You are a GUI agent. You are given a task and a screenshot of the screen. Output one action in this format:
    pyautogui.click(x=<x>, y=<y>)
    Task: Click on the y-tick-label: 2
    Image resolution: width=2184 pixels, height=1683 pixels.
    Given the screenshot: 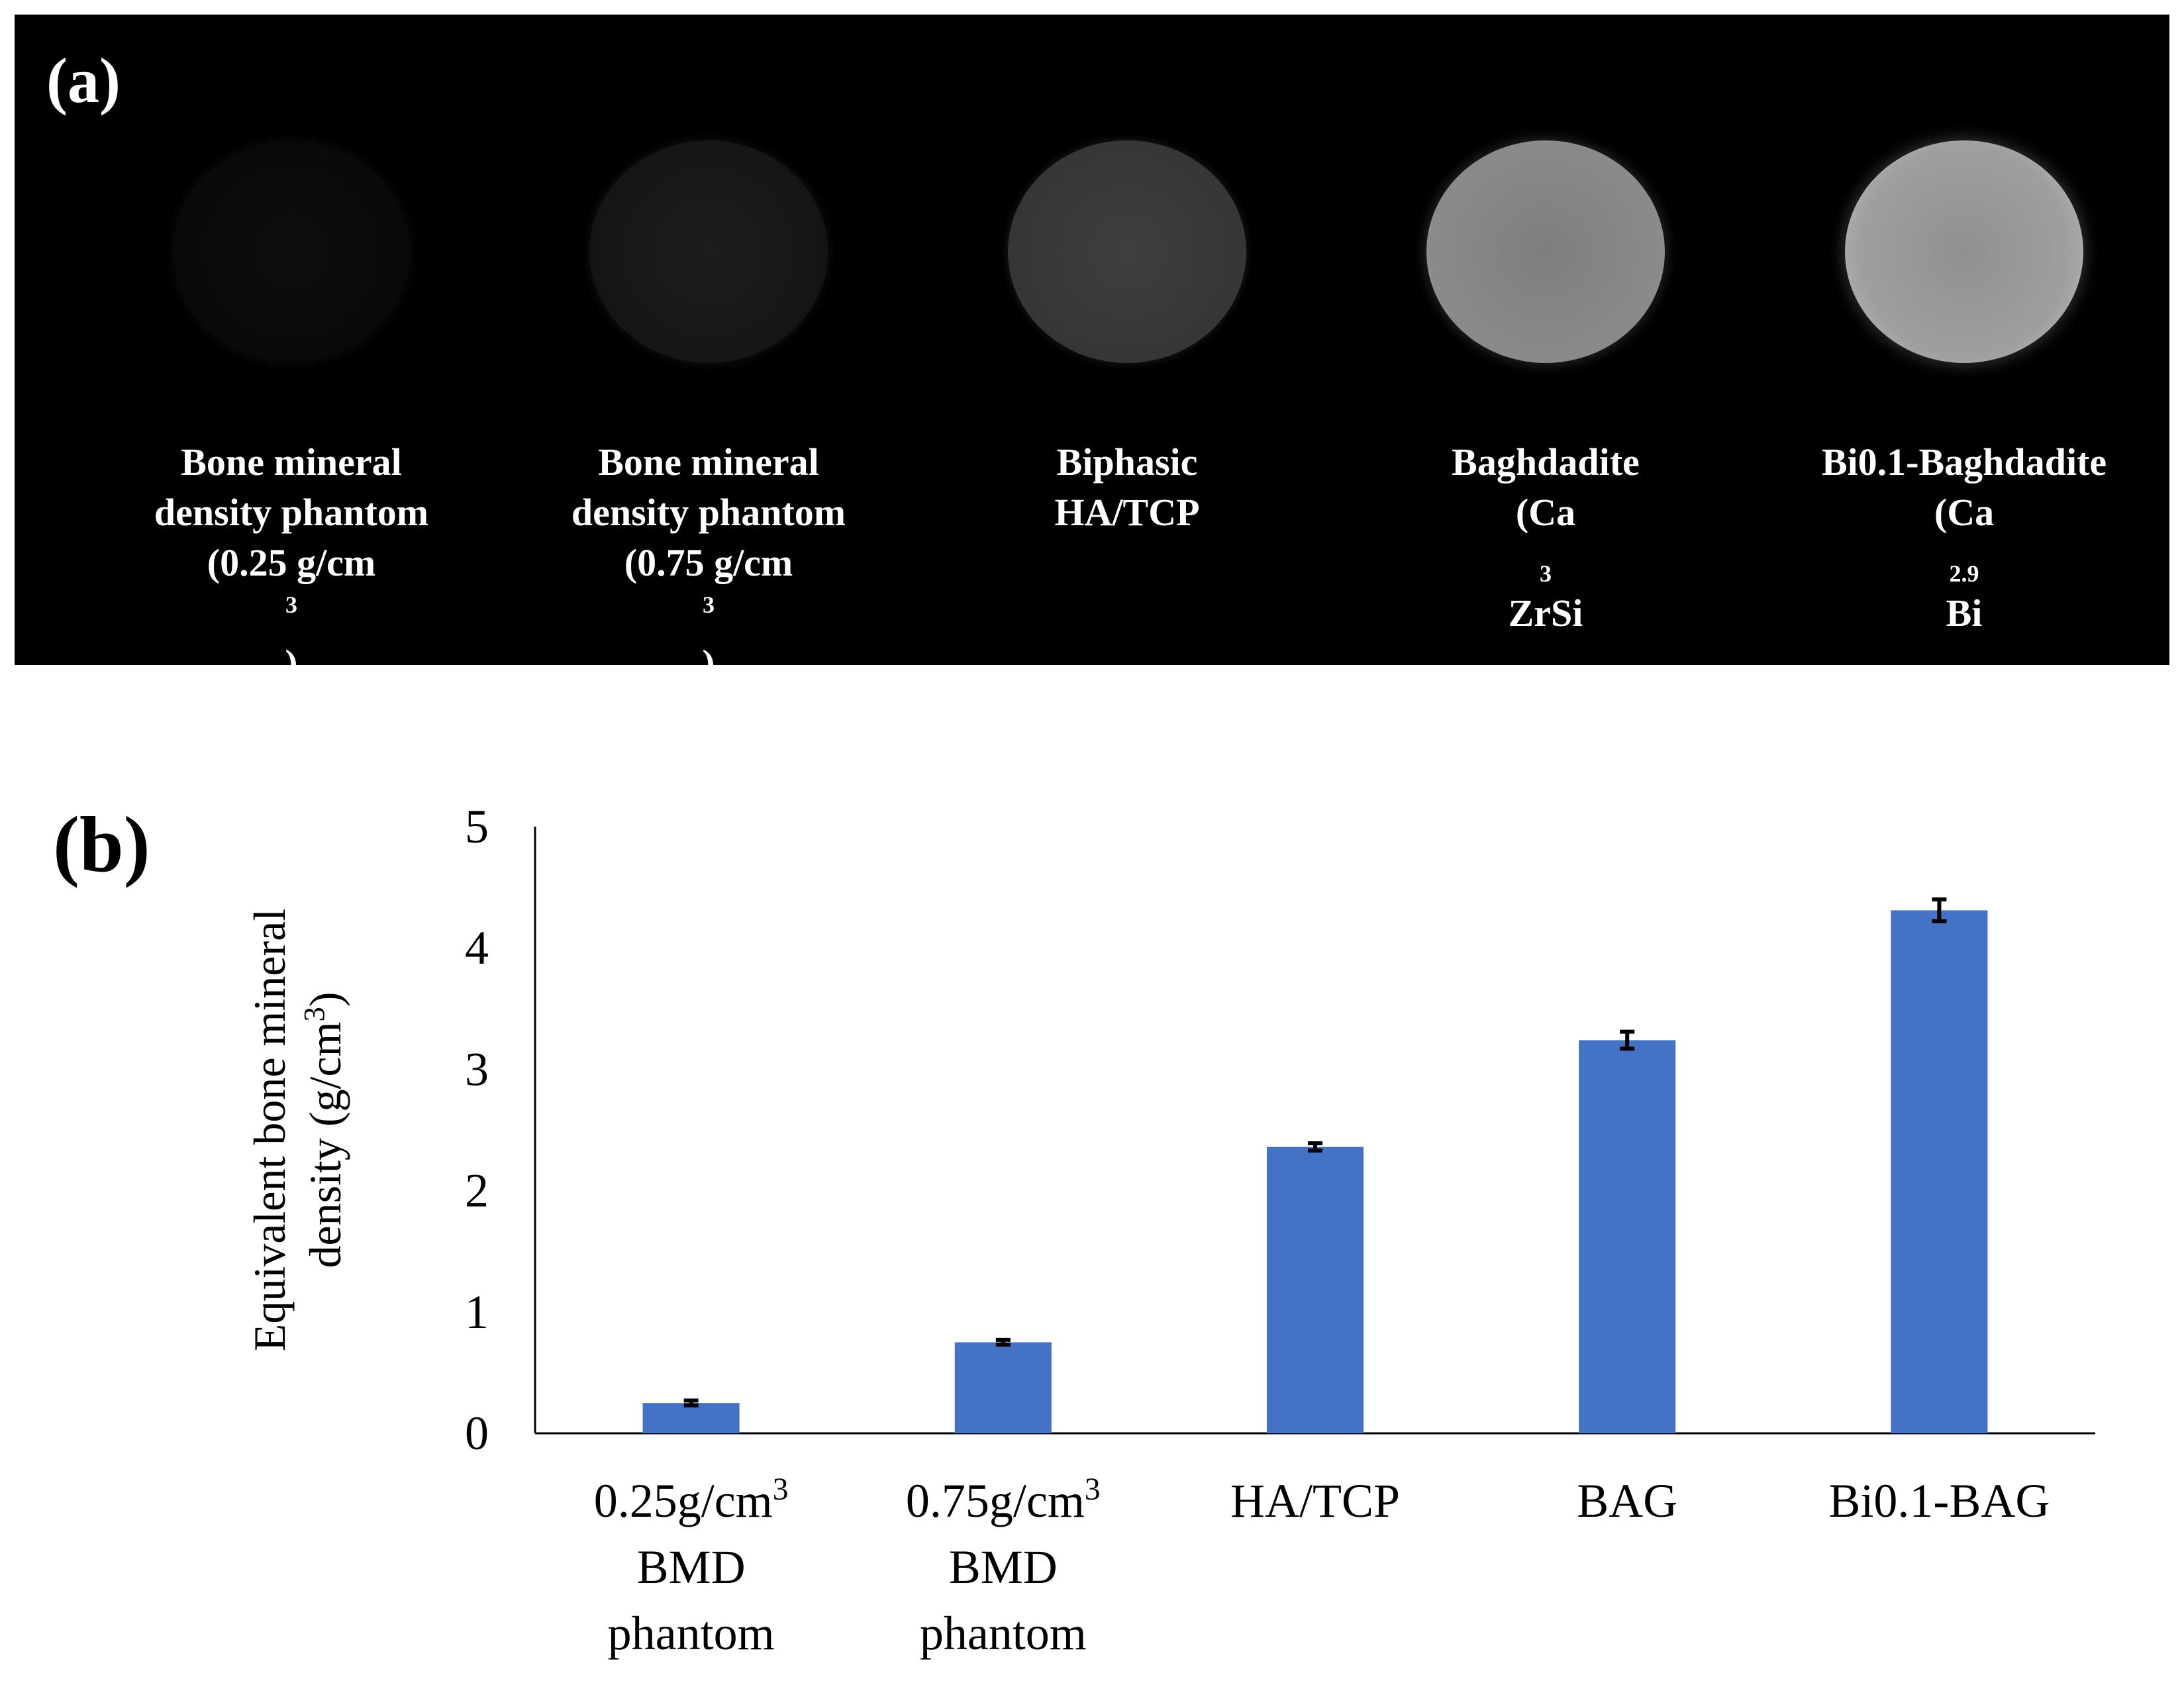 What is the action you would take?
    pyautogui.click(x=477, y=1190)
    